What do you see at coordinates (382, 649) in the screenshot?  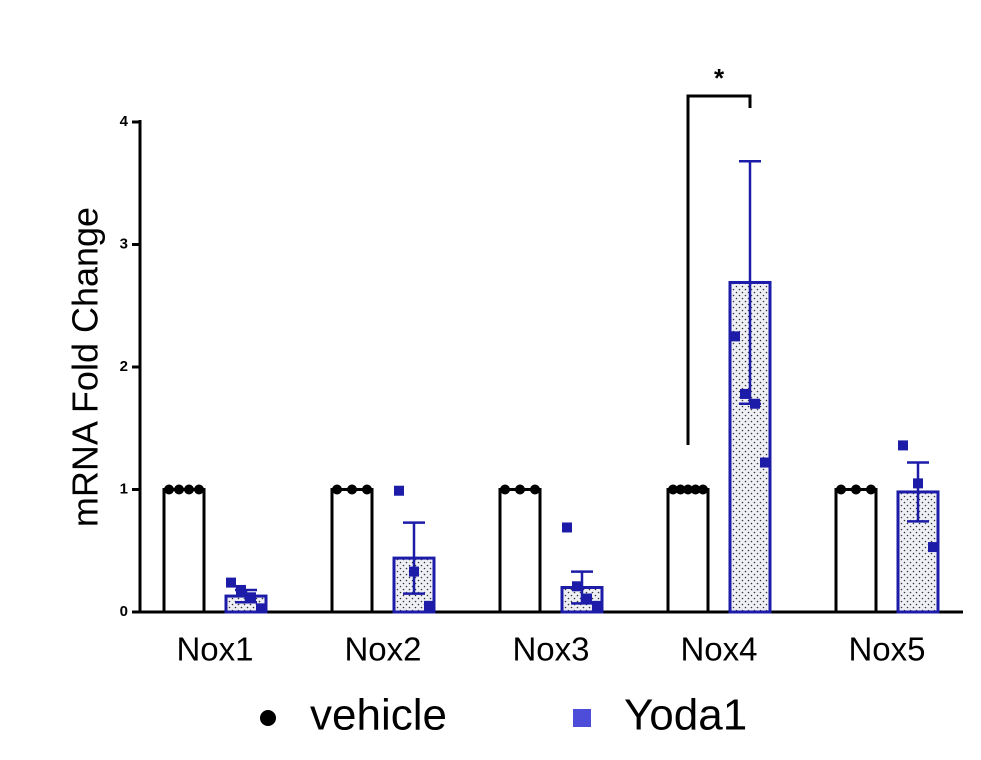 I see `x-tick-label: Nox2` at bounding box center [382, 649].